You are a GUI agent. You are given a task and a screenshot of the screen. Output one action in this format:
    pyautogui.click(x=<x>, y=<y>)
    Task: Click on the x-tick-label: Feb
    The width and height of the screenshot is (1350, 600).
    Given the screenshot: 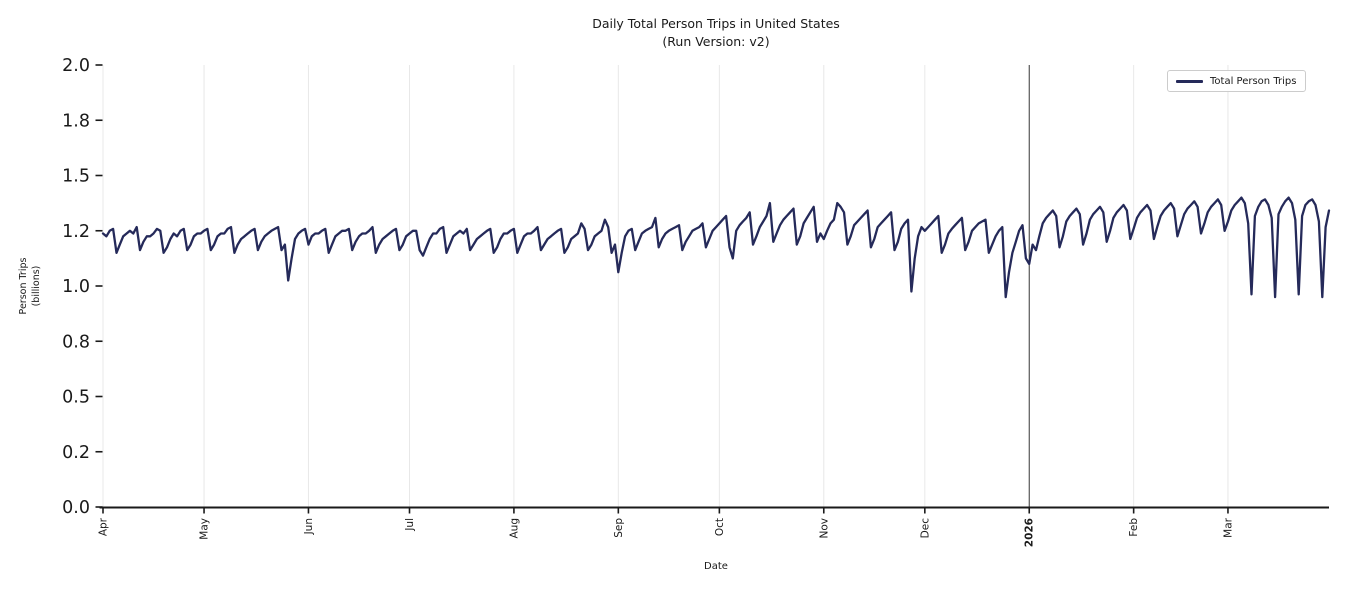 What is the action you would take?
    pyautogui.click(x=1134, y=527)
    